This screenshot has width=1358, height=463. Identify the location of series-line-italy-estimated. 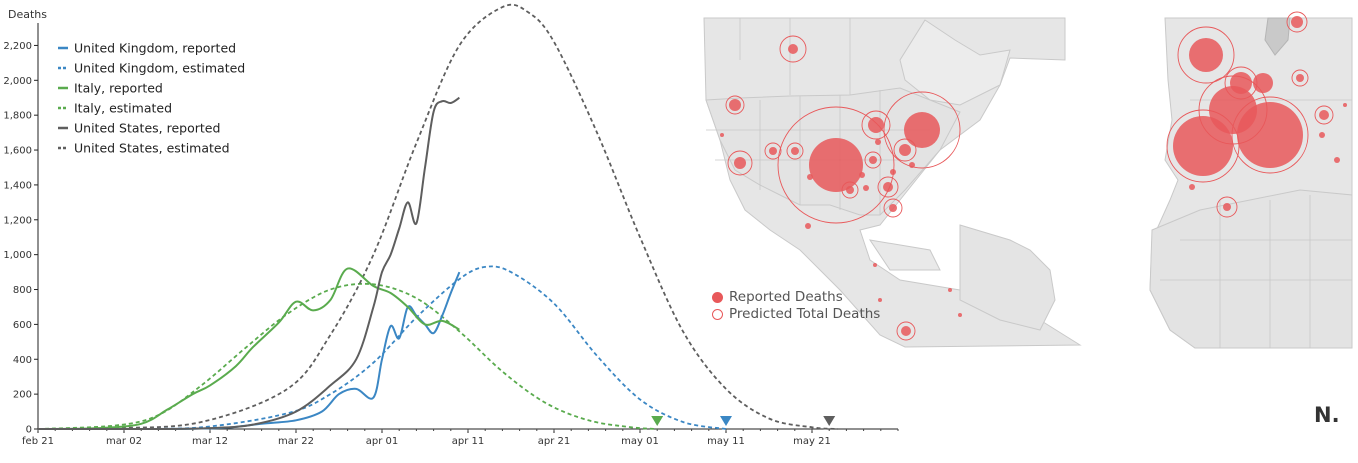
(347, 356).